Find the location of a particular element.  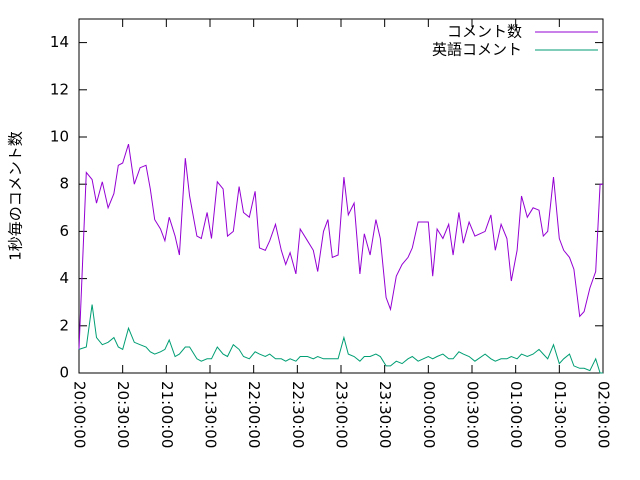

x-tick-label: 20:30:00 is located at coordinates (123, 414).